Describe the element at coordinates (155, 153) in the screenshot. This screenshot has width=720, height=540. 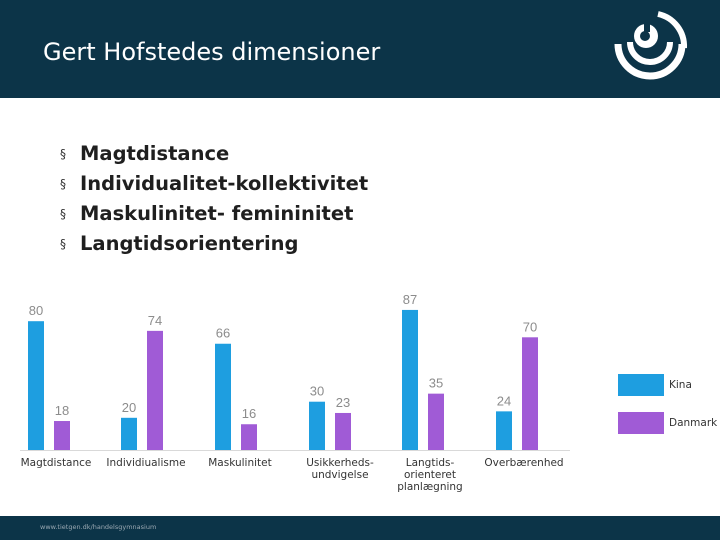
I see `bullet-text: Magtdistance` at that location.